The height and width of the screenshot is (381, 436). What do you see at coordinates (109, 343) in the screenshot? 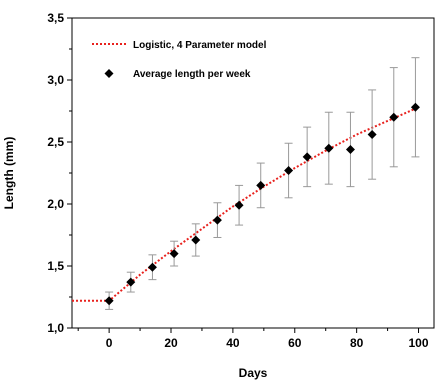
I see `x-tick-label: 0` at bounding box center [109, 343].